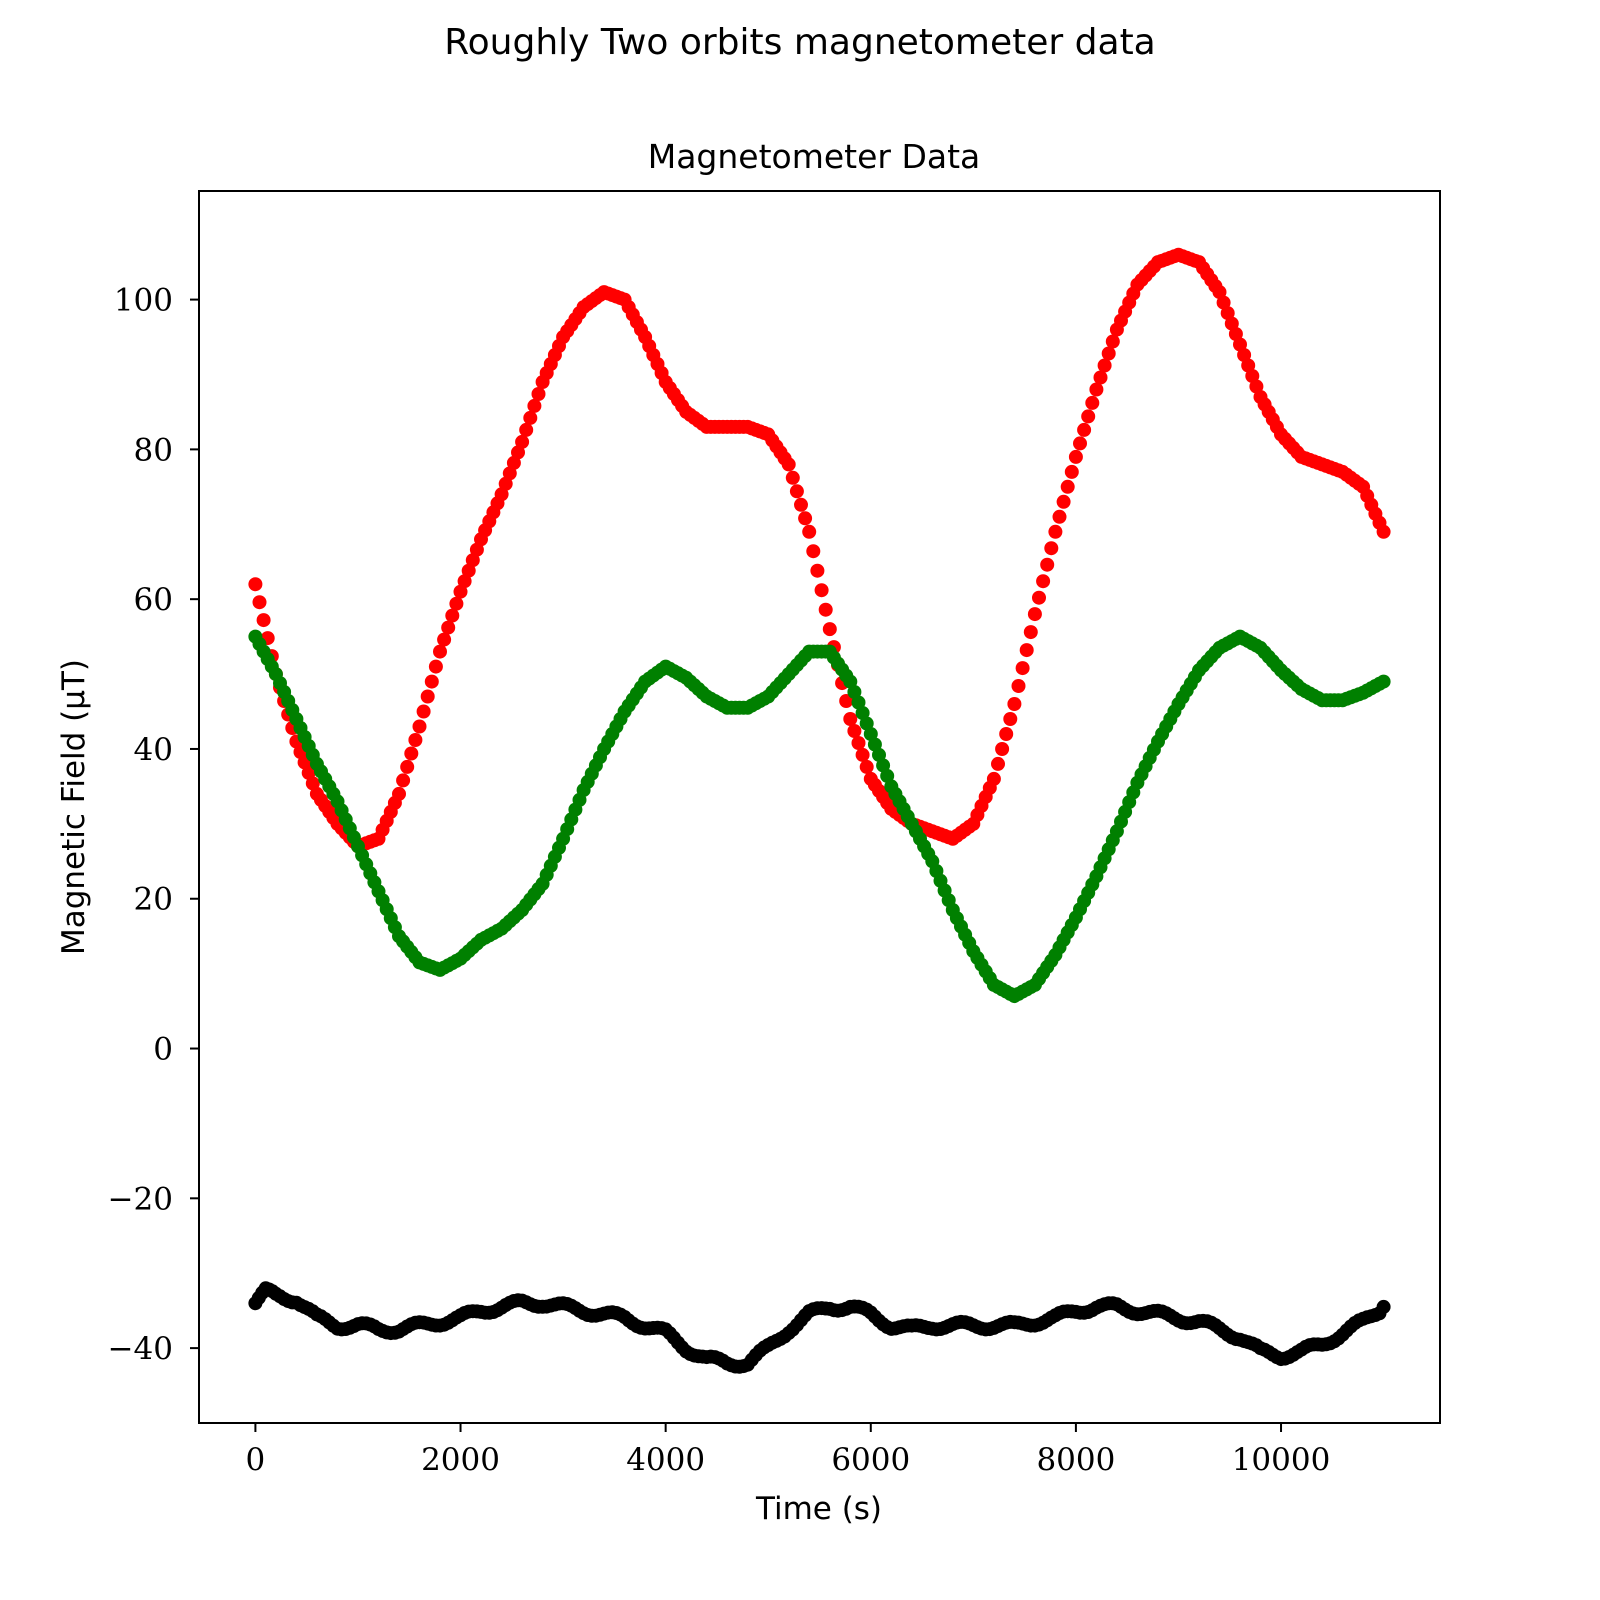  Describe the element at coordinates (153, 750) in the screenshot. I see `y-tick-label: 40` at that location.